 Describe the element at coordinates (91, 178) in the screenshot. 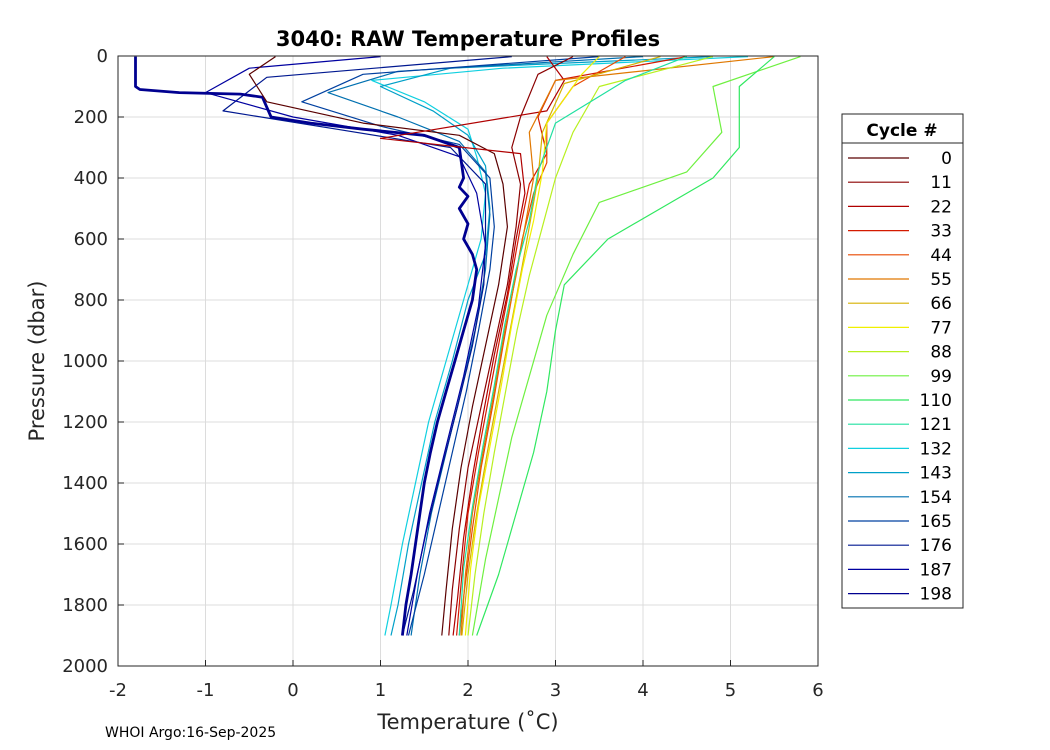

I see `y-tick-label: 400` at that location.